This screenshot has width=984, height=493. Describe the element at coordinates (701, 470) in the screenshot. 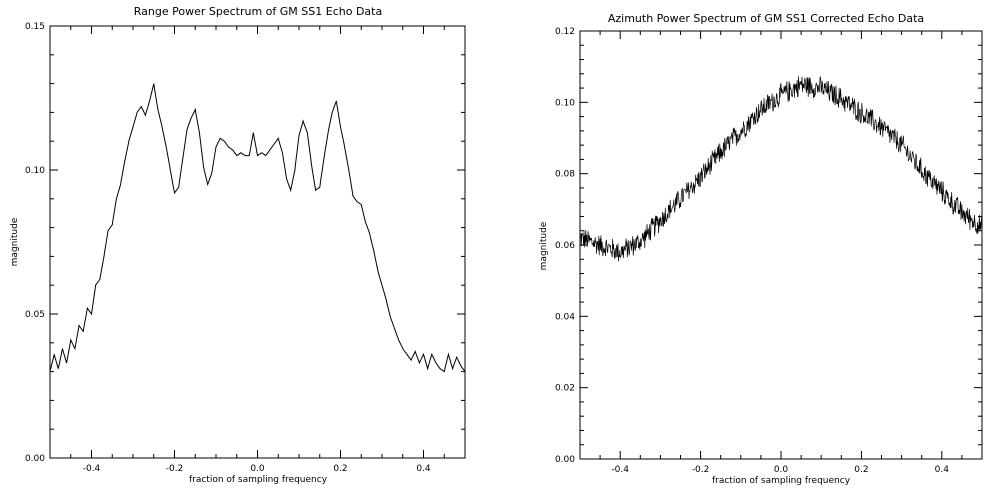

I see `azimuth-x-tick-label: -0.2` at that location.